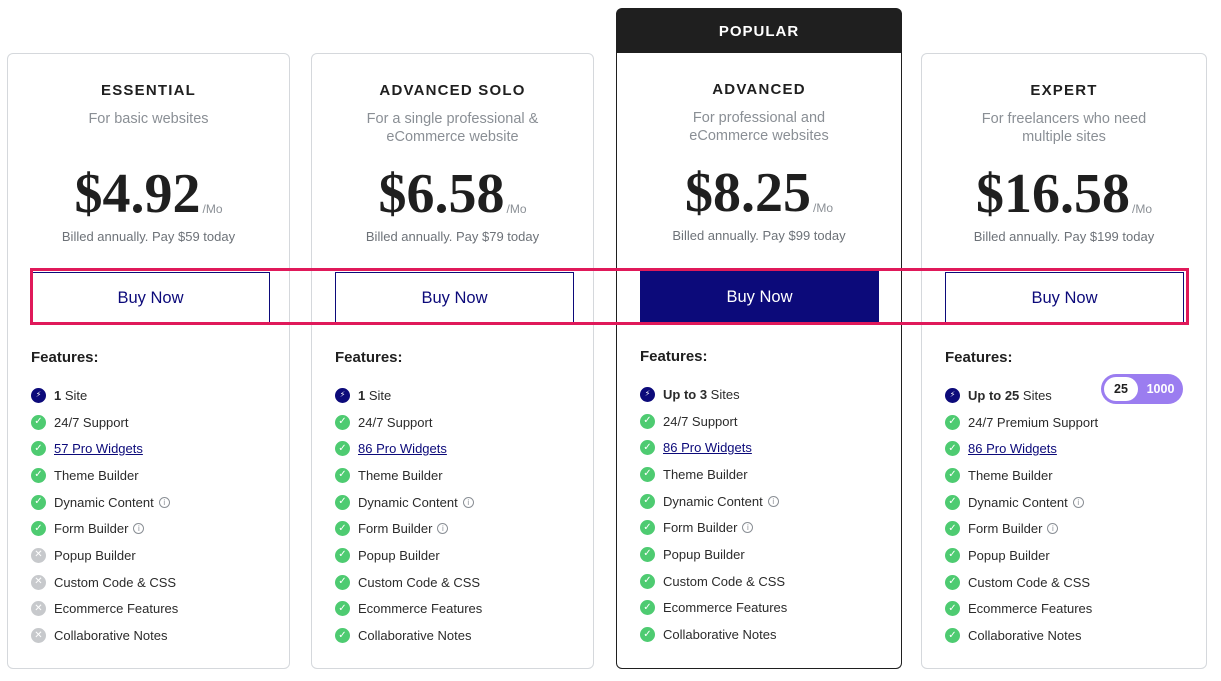  What do you see at coordinates (98, 449) in the screenshot?
I see `feature-link: 57 Pro Widgets` at bounding box center [98, 449].